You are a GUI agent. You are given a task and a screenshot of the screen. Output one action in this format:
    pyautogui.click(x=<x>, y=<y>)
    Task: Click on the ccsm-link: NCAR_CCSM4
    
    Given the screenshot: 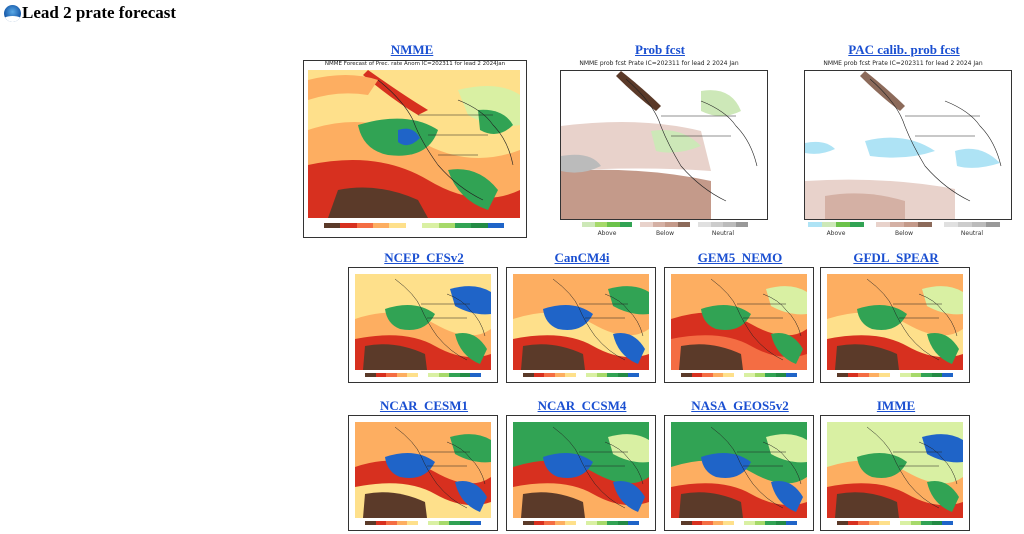 What is the action you would take?
    pyautogui.click(x=582, y=405)
    